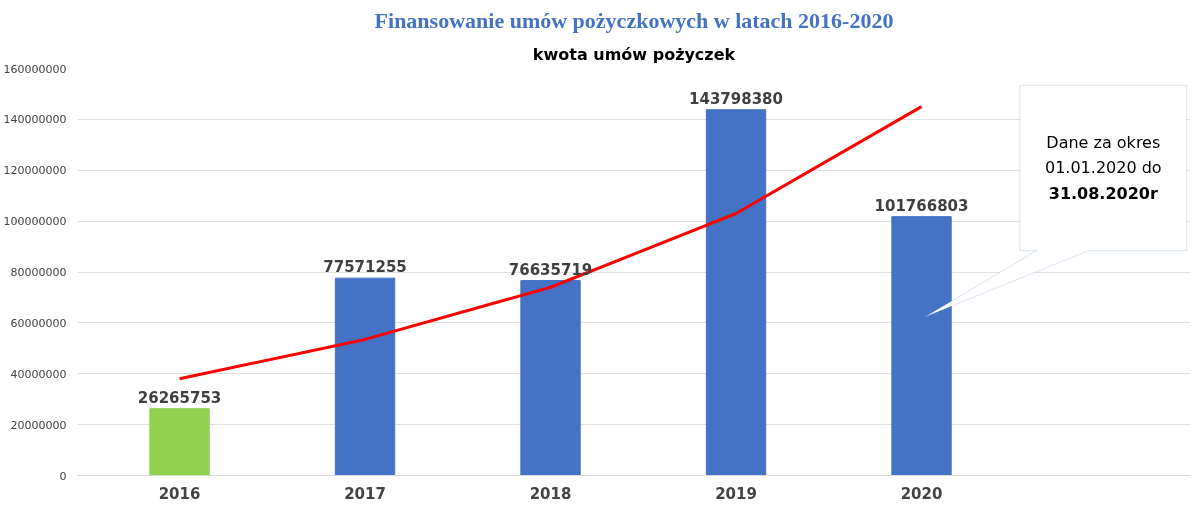 Image resolution: width=1200 pixels, height=505 pixels. What do you see at coordinates (550, 269) in the screenshot?
I see `data-label: 76635719` at bounding box center [550, 269].